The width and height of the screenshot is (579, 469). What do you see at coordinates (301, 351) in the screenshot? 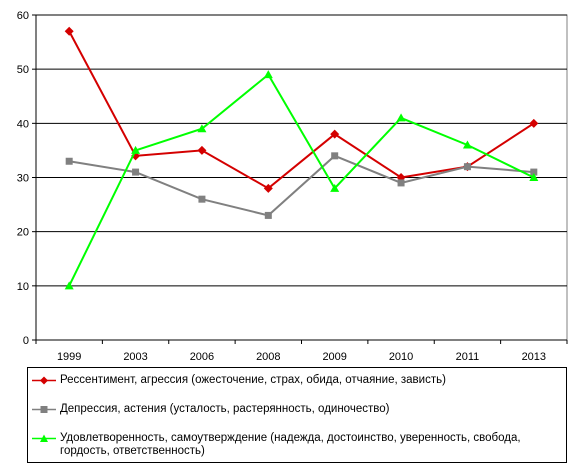
I see `x-axis: 1999 2003 2006 2008 2009 2010 2011 2013` at bounding box center [301, 351].